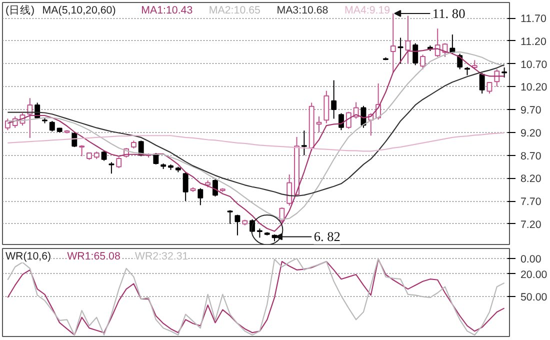  I want to click on y-tick-label: 20.00, so click(534, 274).